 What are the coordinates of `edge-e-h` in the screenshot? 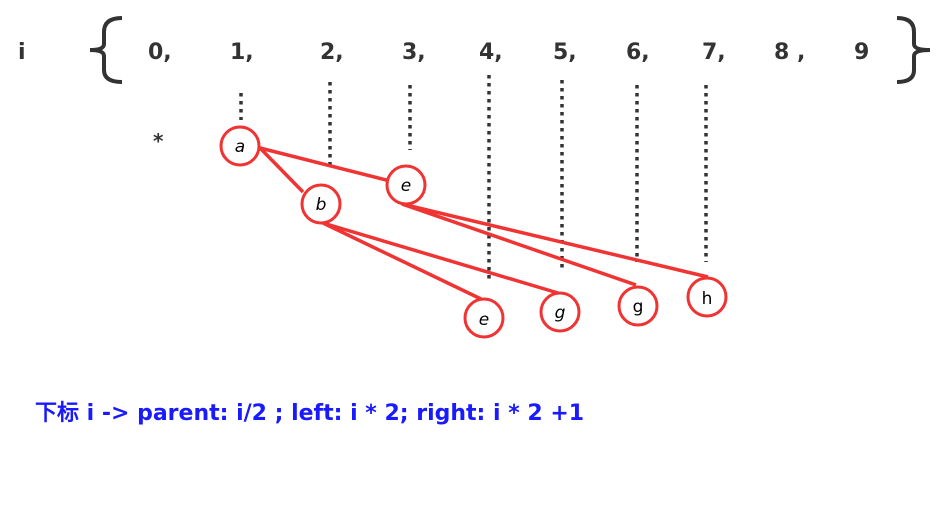 It's located at (555, 240).